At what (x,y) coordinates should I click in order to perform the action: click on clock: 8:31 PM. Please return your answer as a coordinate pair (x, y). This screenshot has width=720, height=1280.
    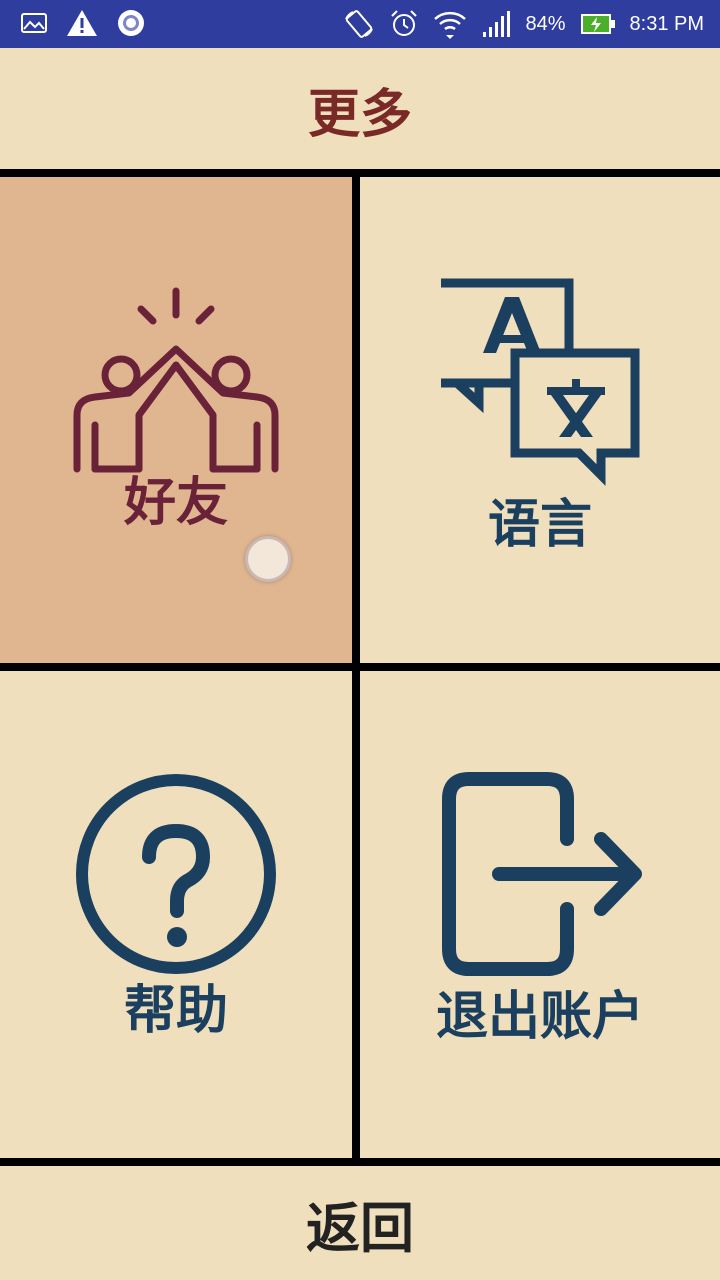
    Looking at the image, I should click on (666, 23).